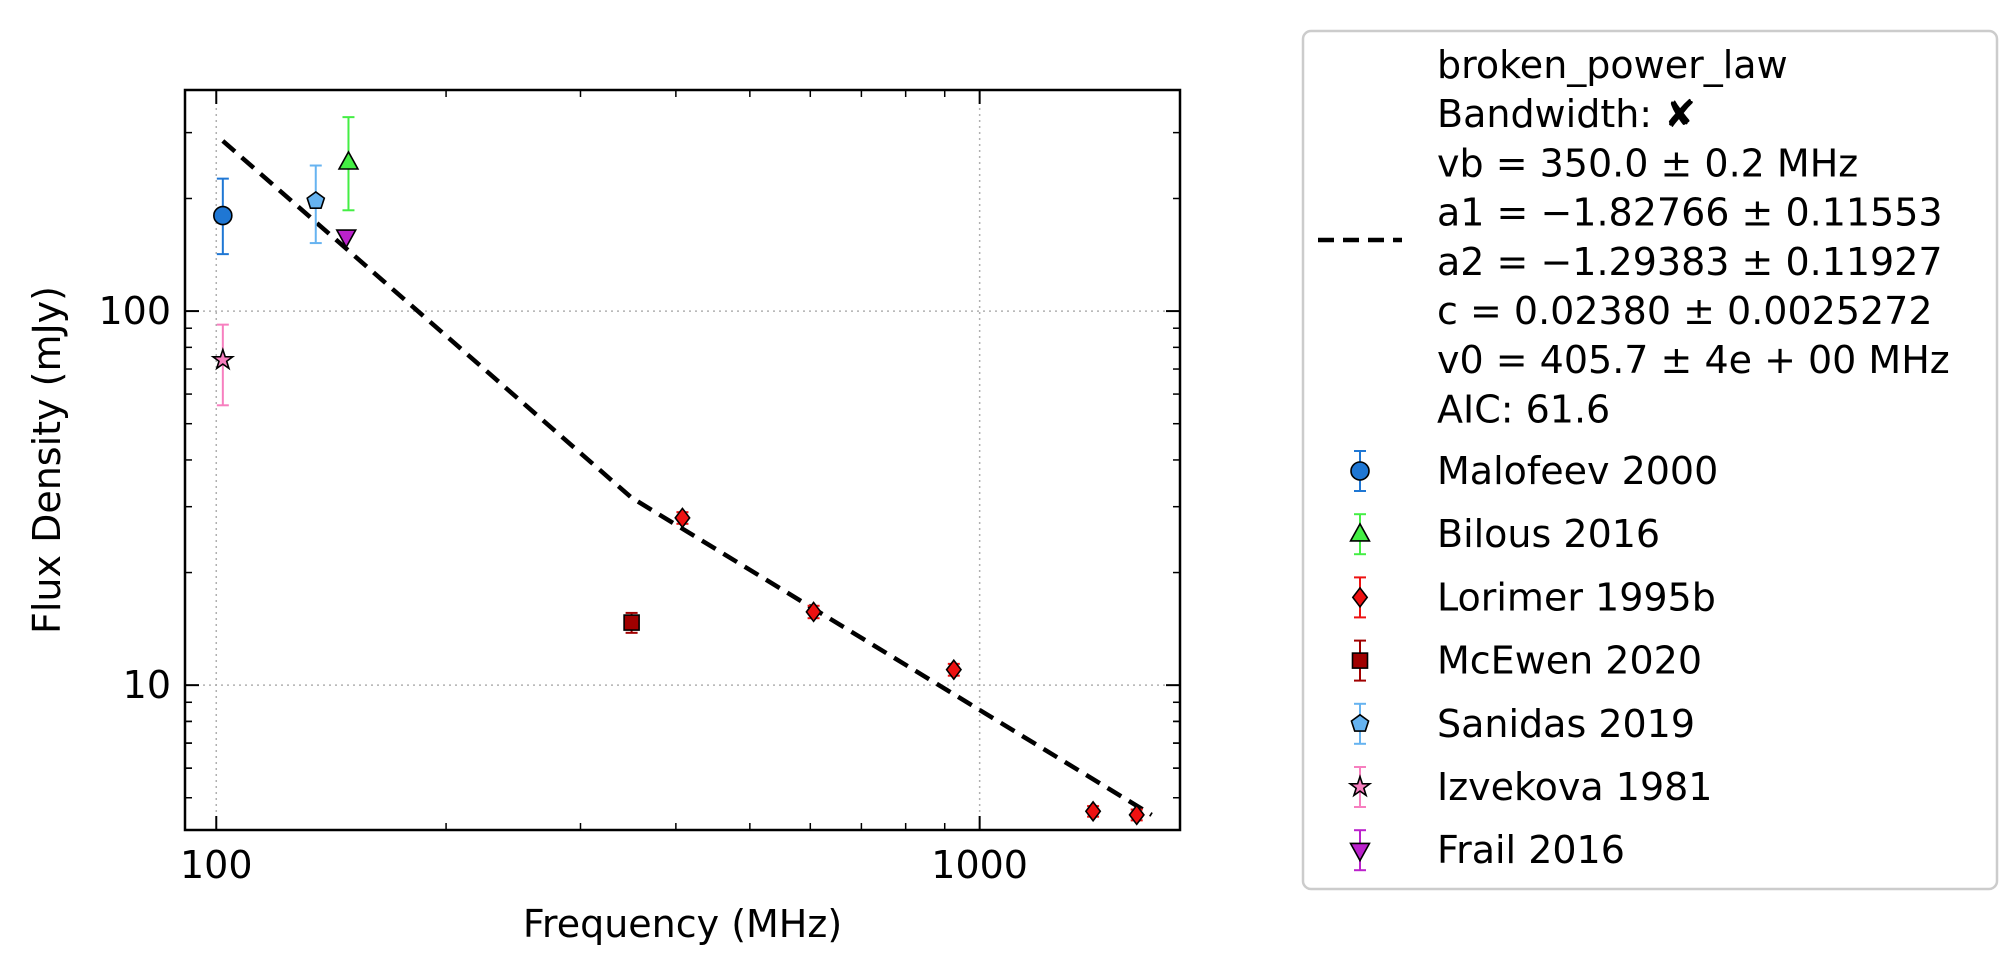 This screenshot has width=2015, height=973. I want to click on series-malofeev-2000, so click(223, 216).